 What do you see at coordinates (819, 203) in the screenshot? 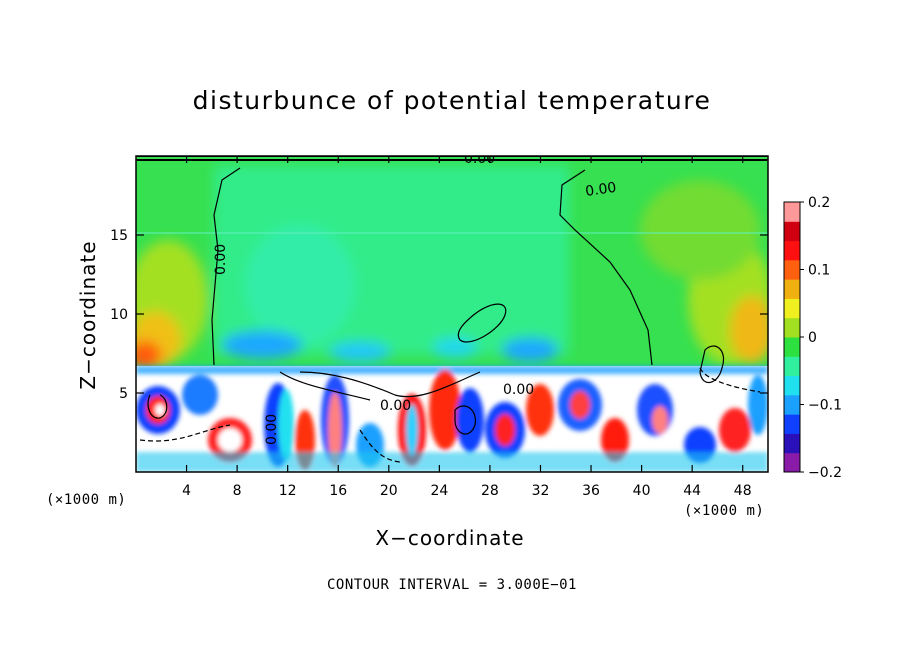
I see `colorbar-tick-label: 0.2` at bounding box center [819, 203].